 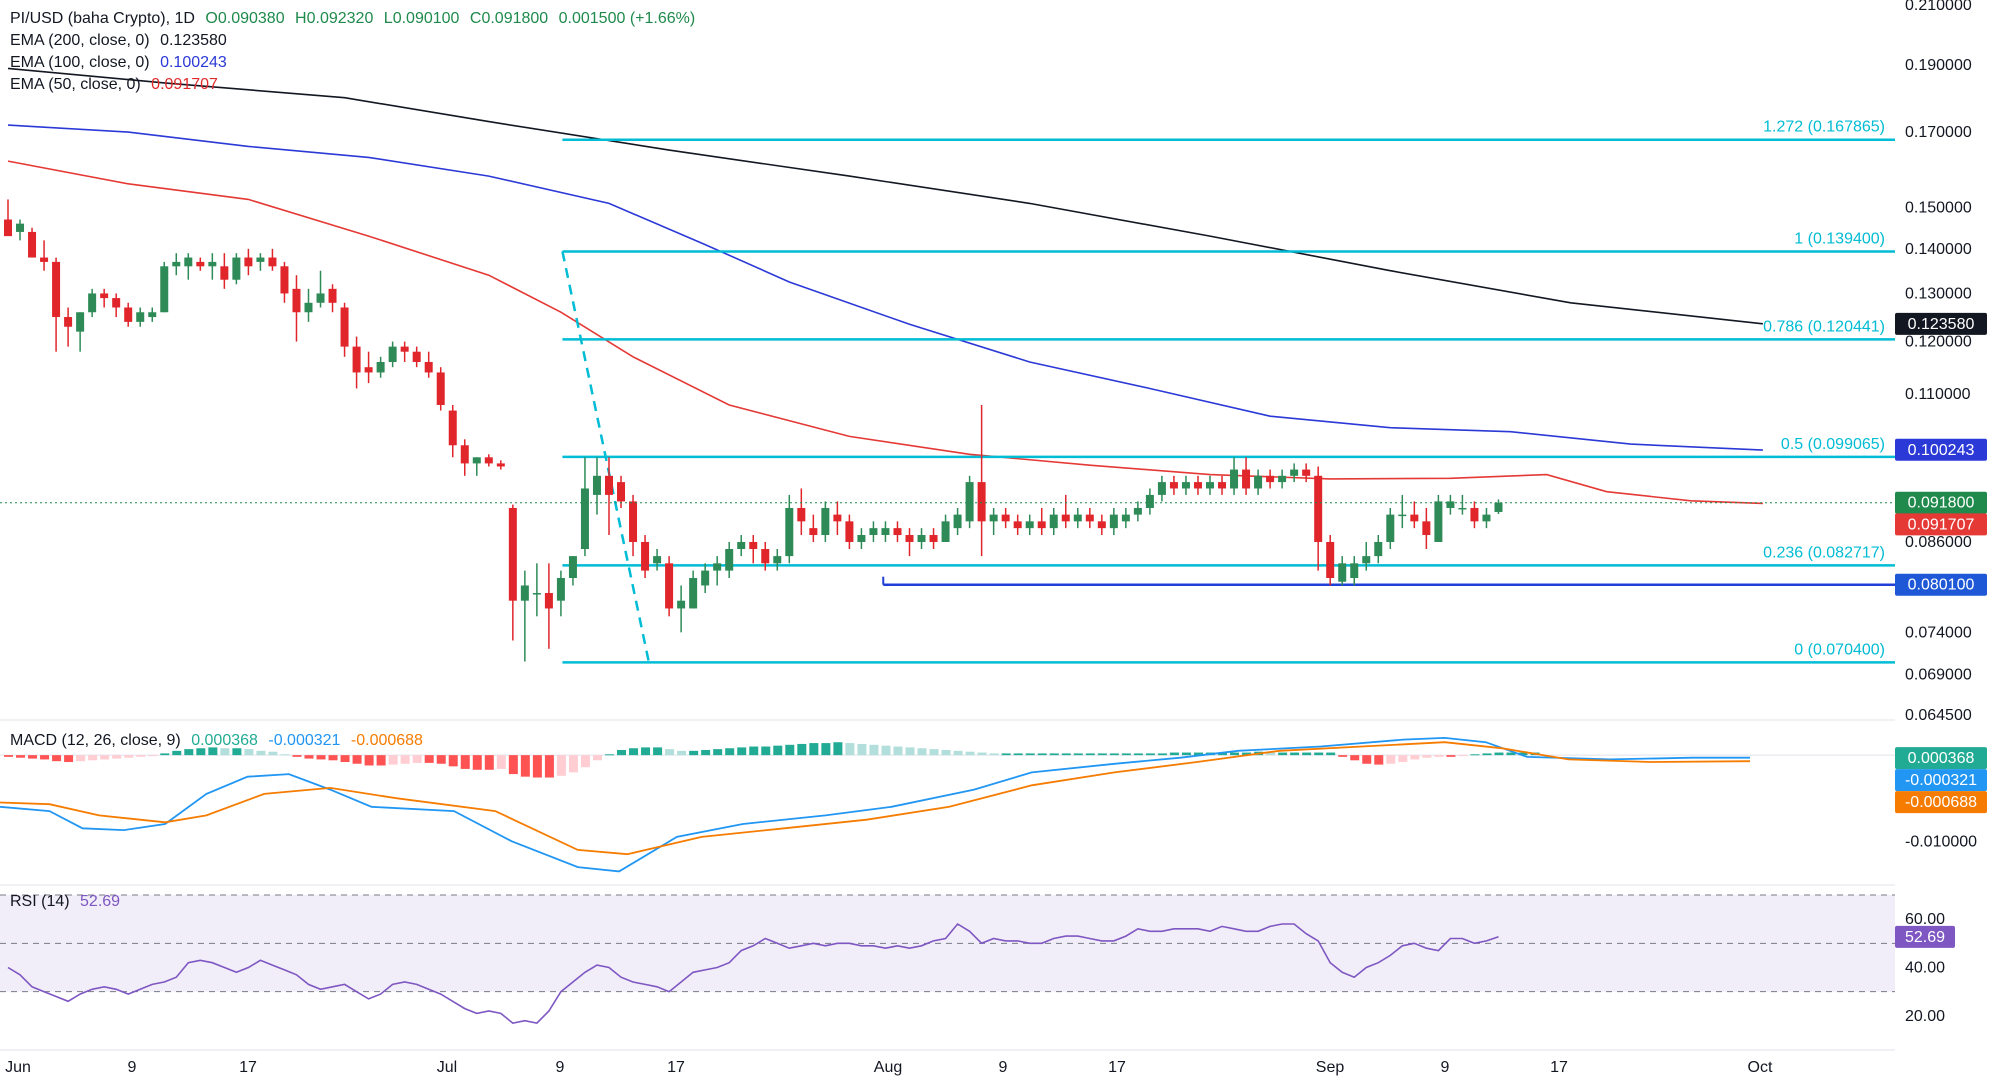 I want to click on rsi-label: RSI (14), so click(x=40, y=901).